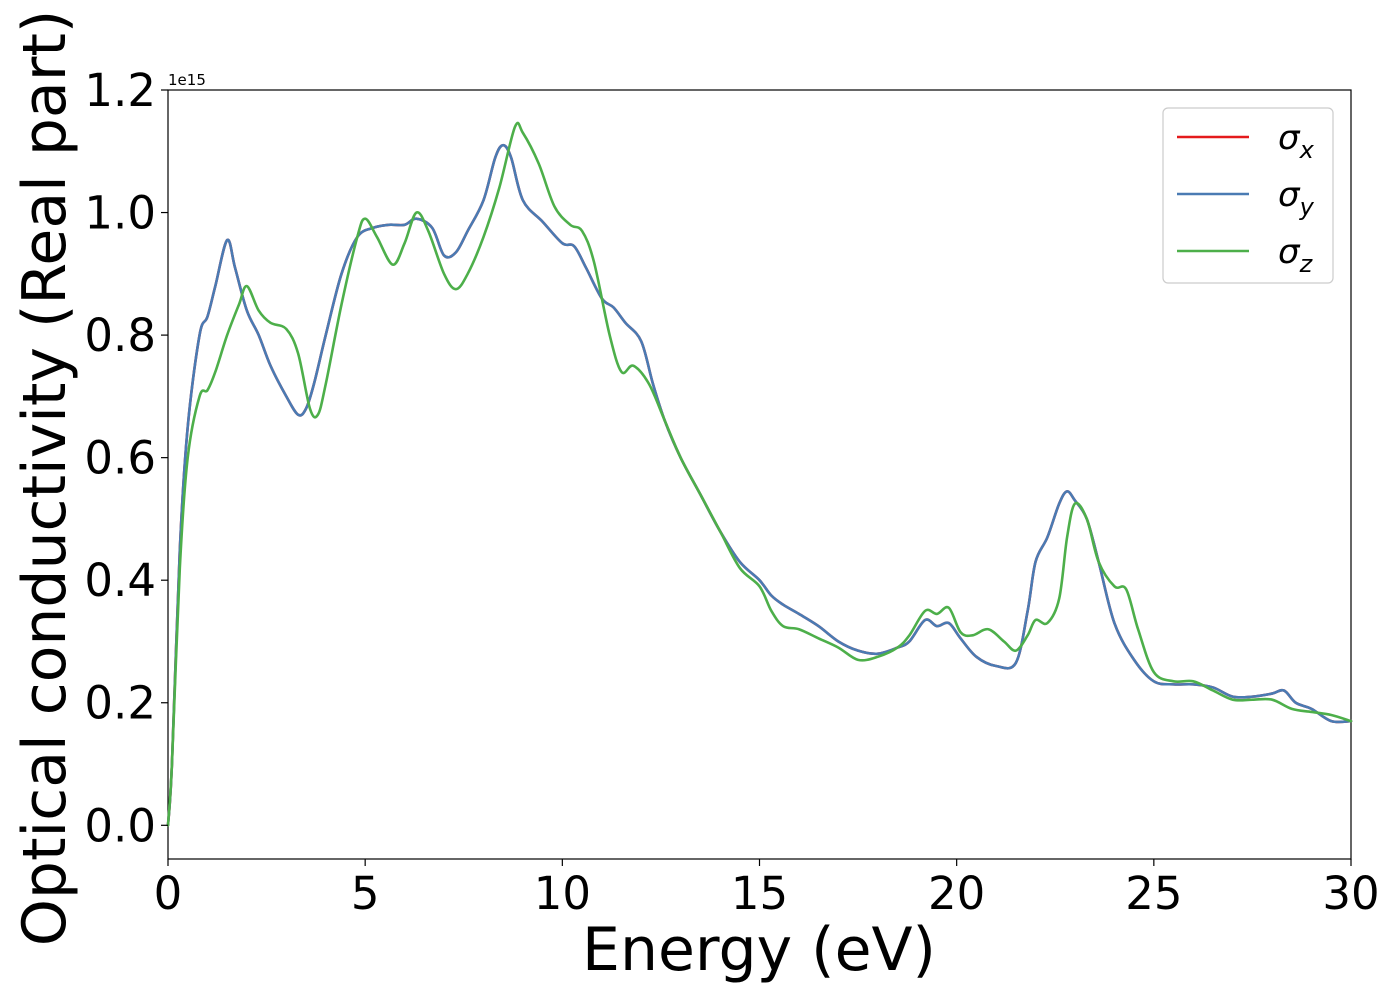 This screenshot has height=1000, width=1400. What do you see at coordinates (1153, 893) in the screenshot?
I see `x-tick-label: 25` at bounding box center [1153, 893].